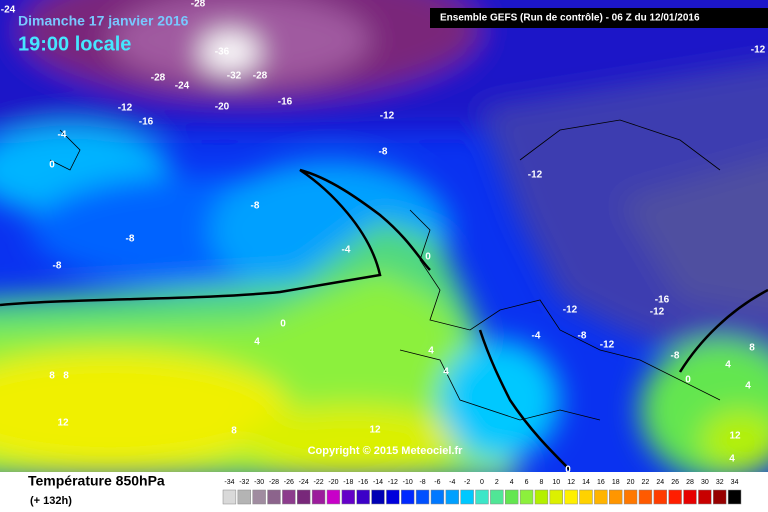  Describe the element at coordinates (467, 482) in the screenshot. I see `legend-value: -2` at that location.